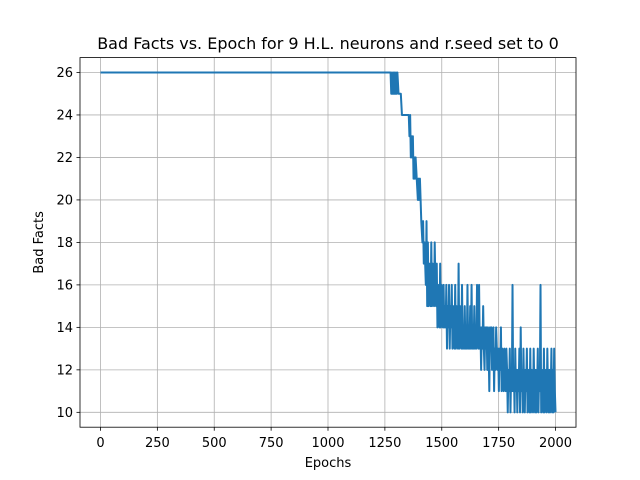  Describe the element at coordinates (64, 328) in the screenshot. I see `y-tick-label: 14` at that location.